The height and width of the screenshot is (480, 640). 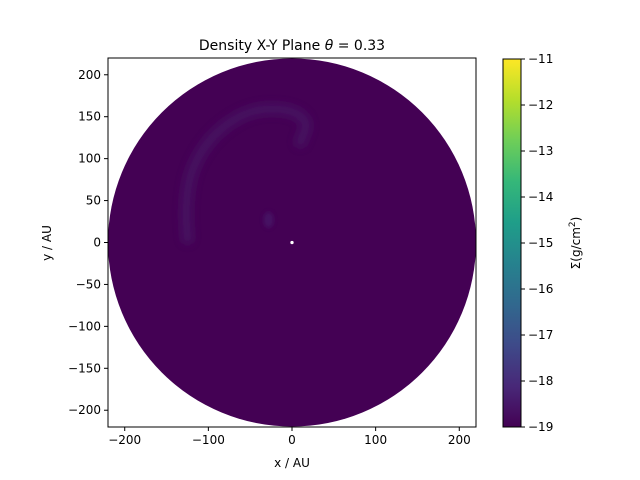 I want to click on y-tick-label: 0, so click(x=97, y=243).